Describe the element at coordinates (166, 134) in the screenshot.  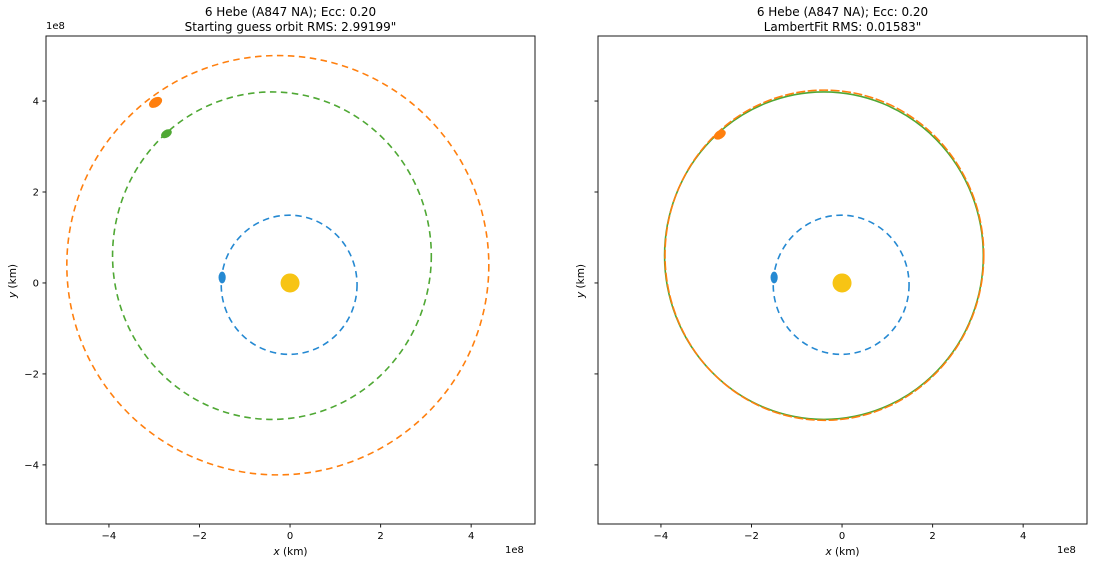
I see `hebe-observed-position` at that location.